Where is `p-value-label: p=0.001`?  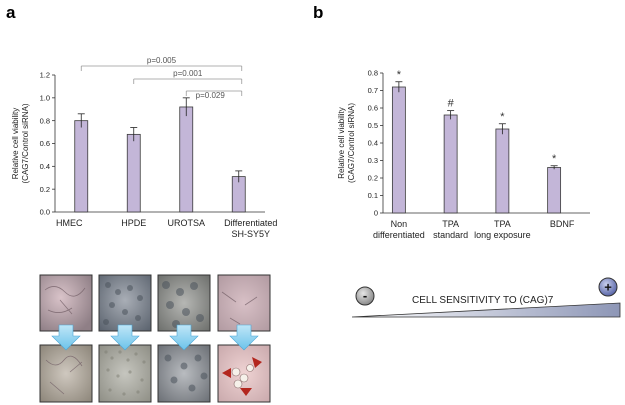 p-value-label: p=0.001 is located at coordinates (188, 73).